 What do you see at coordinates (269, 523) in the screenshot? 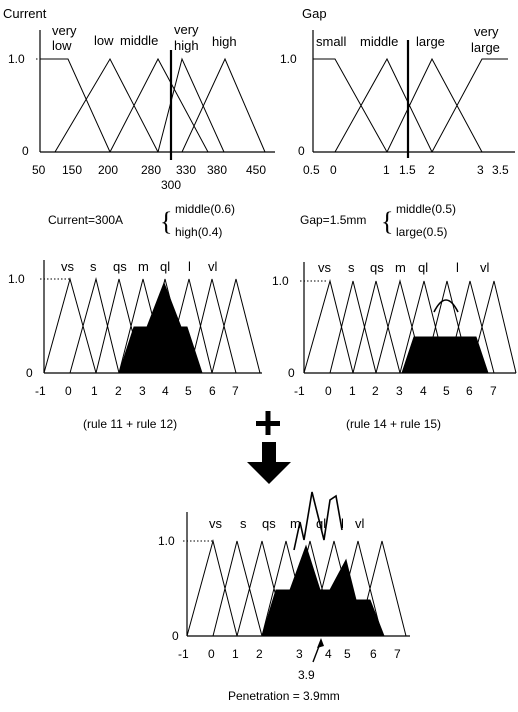
I see `final-label-qs: qs` at bounding box center [269, 523].